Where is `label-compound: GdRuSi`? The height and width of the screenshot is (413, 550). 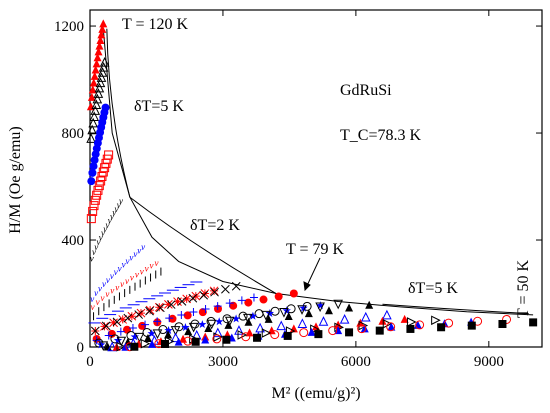 label-compound: GdRuSi is located at coordinates (366, 90).